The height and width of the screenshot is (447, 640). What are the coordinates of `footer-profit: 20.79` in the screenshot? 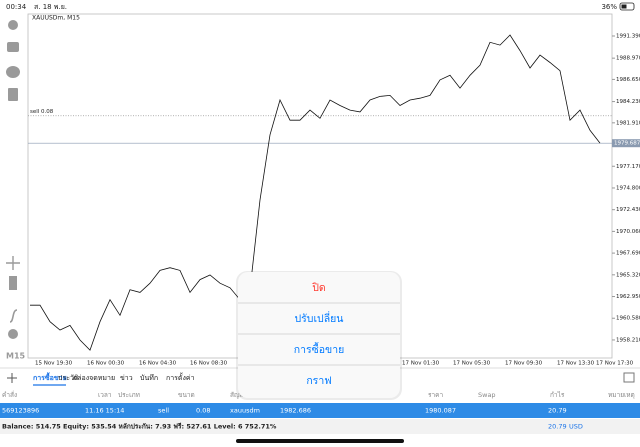 It's located at (557, 427).